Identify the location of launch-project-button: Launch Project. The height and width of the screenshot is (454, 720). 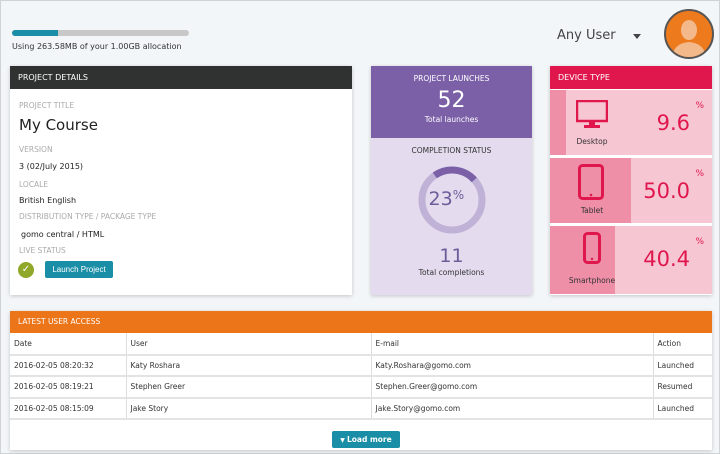
(79, 269).